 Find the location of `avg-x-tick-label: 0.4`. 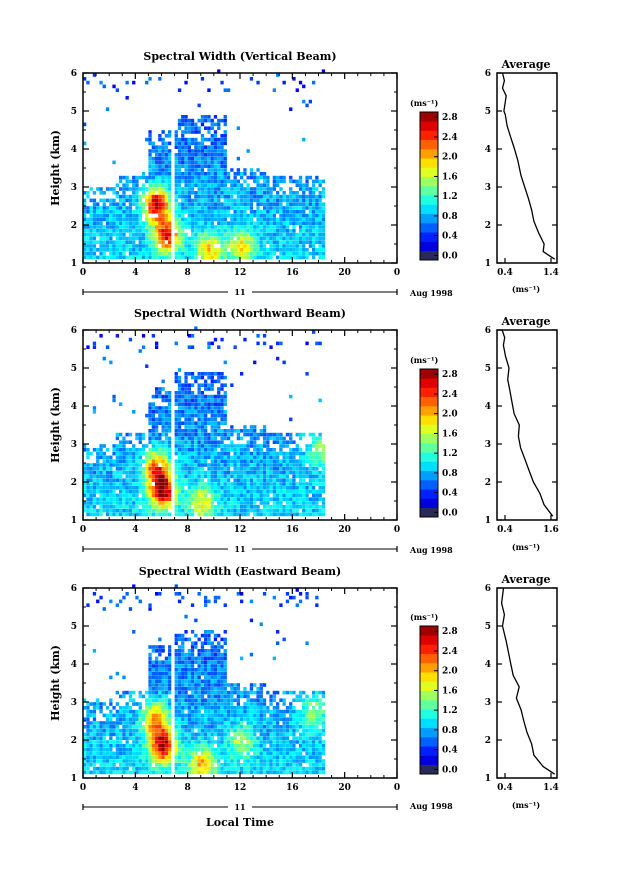

avg-x-tick-label: 0.4 is located at coordinates (505, 530).